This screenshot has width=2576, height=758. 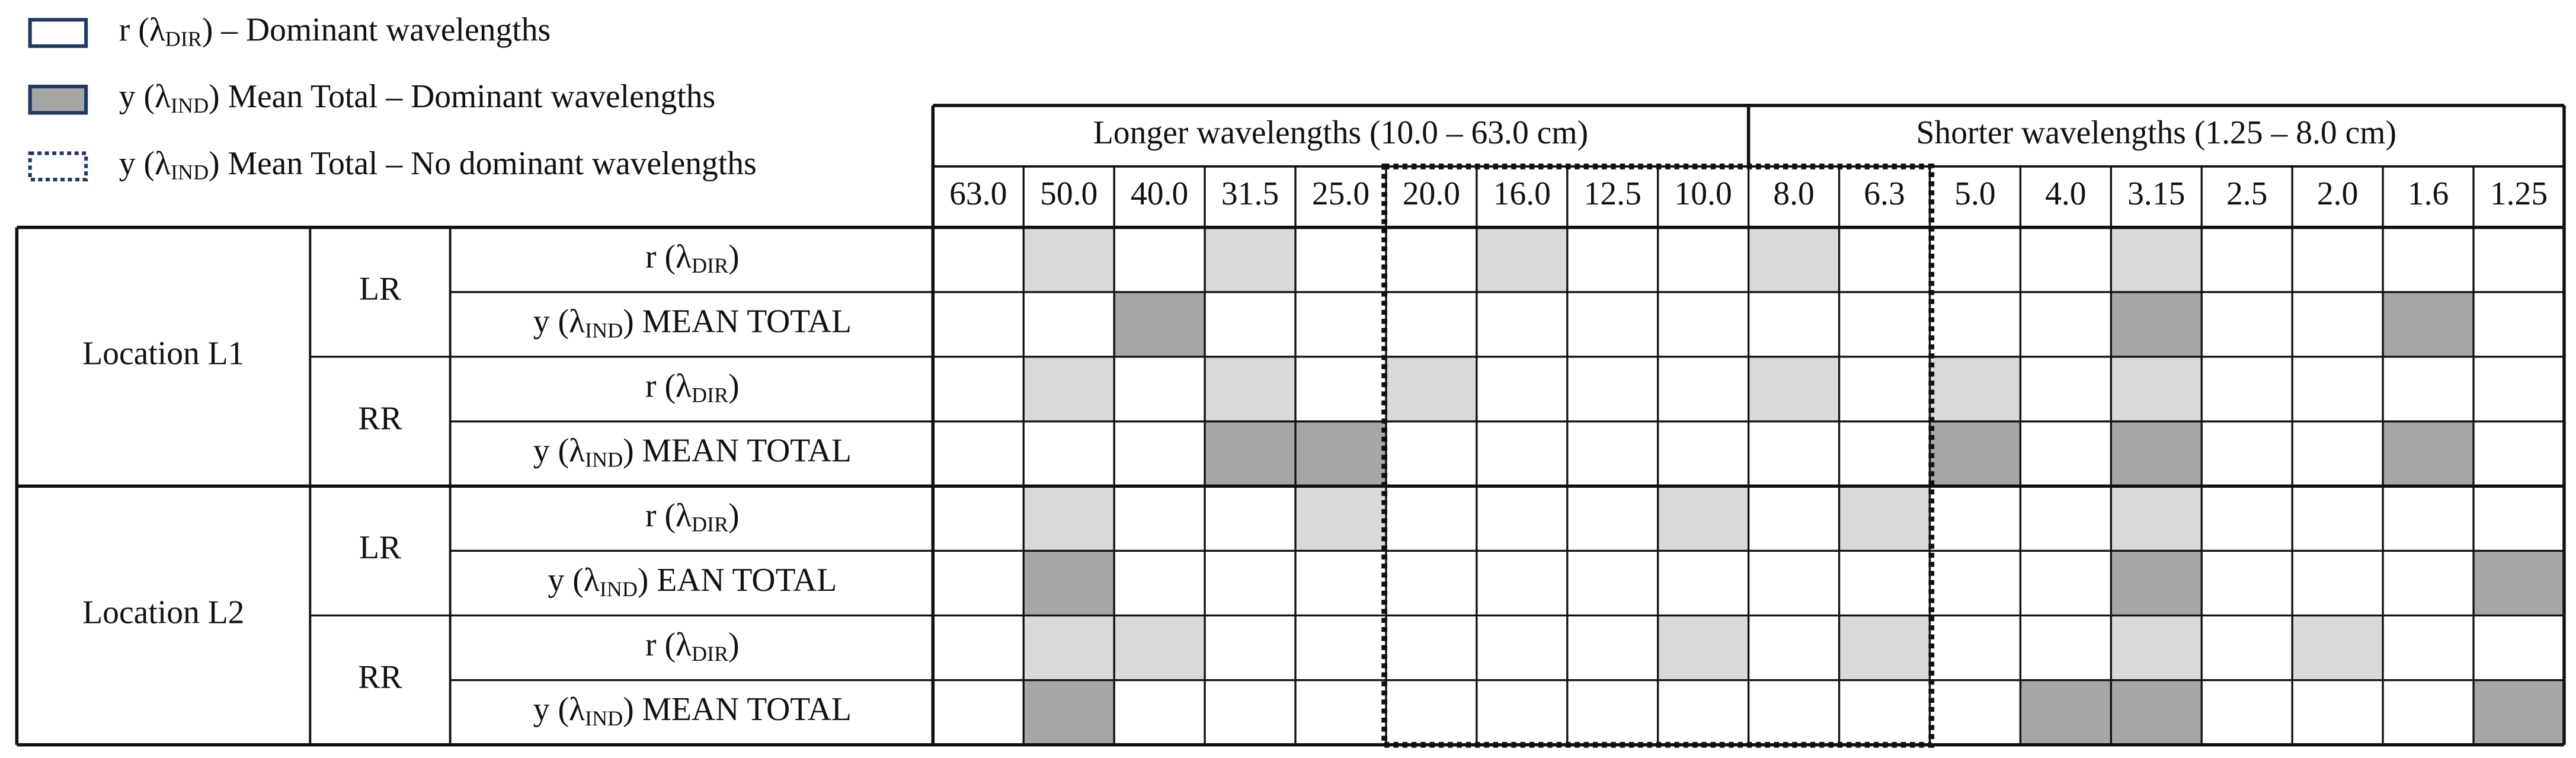 I want to click on column-header: 12.5, so click(x=1612, y=193).